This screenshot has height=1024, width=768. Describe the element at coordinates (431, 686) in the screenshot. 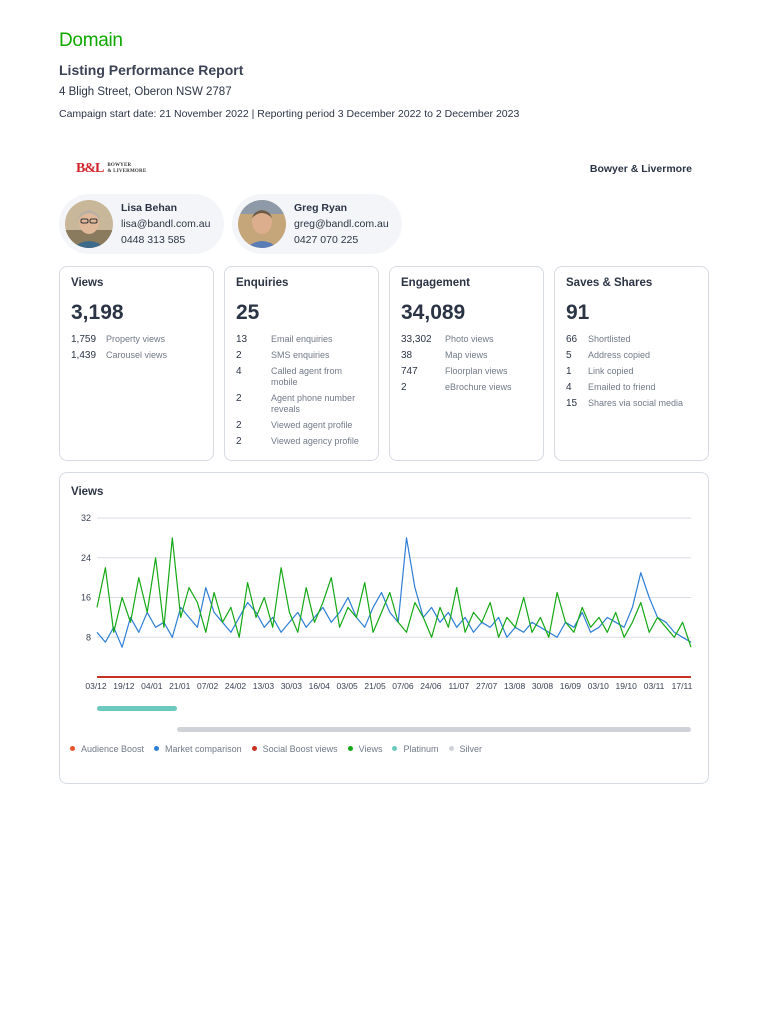

I see `x-tick-label: 24/06` at that location.